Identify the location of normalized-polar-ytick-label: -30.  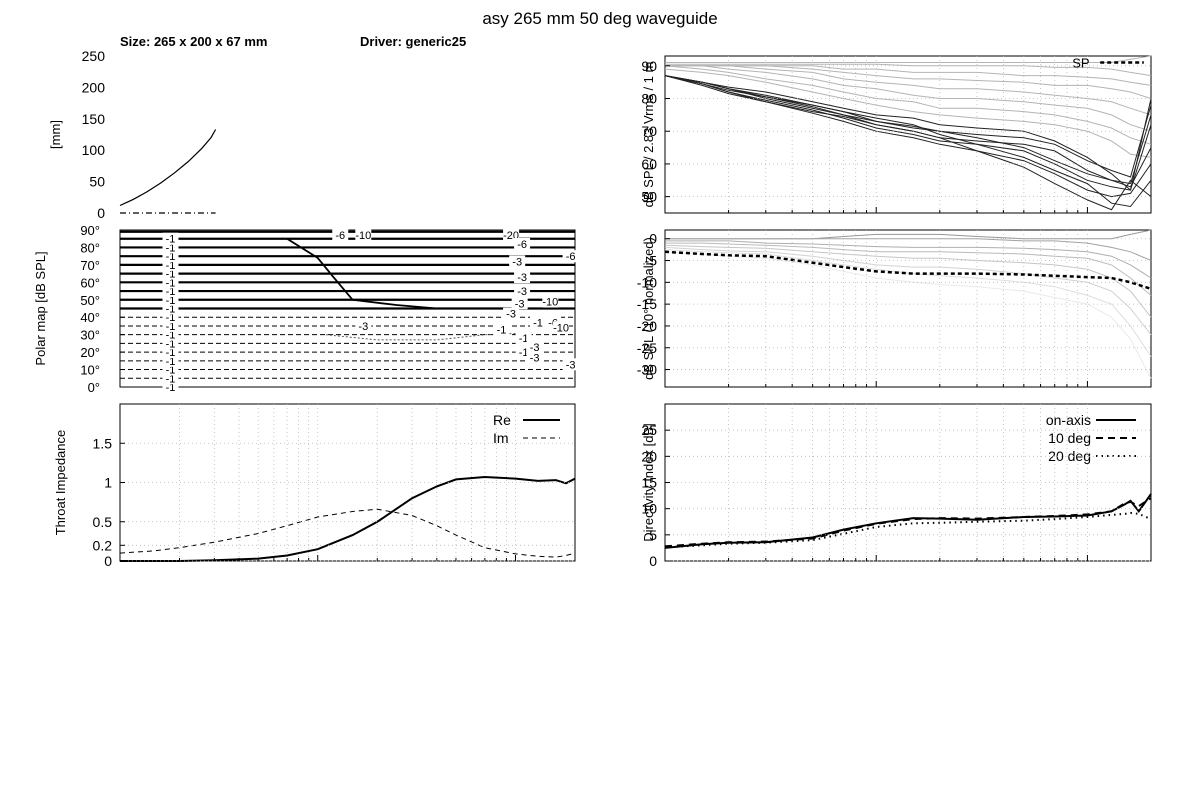
(647, 370).